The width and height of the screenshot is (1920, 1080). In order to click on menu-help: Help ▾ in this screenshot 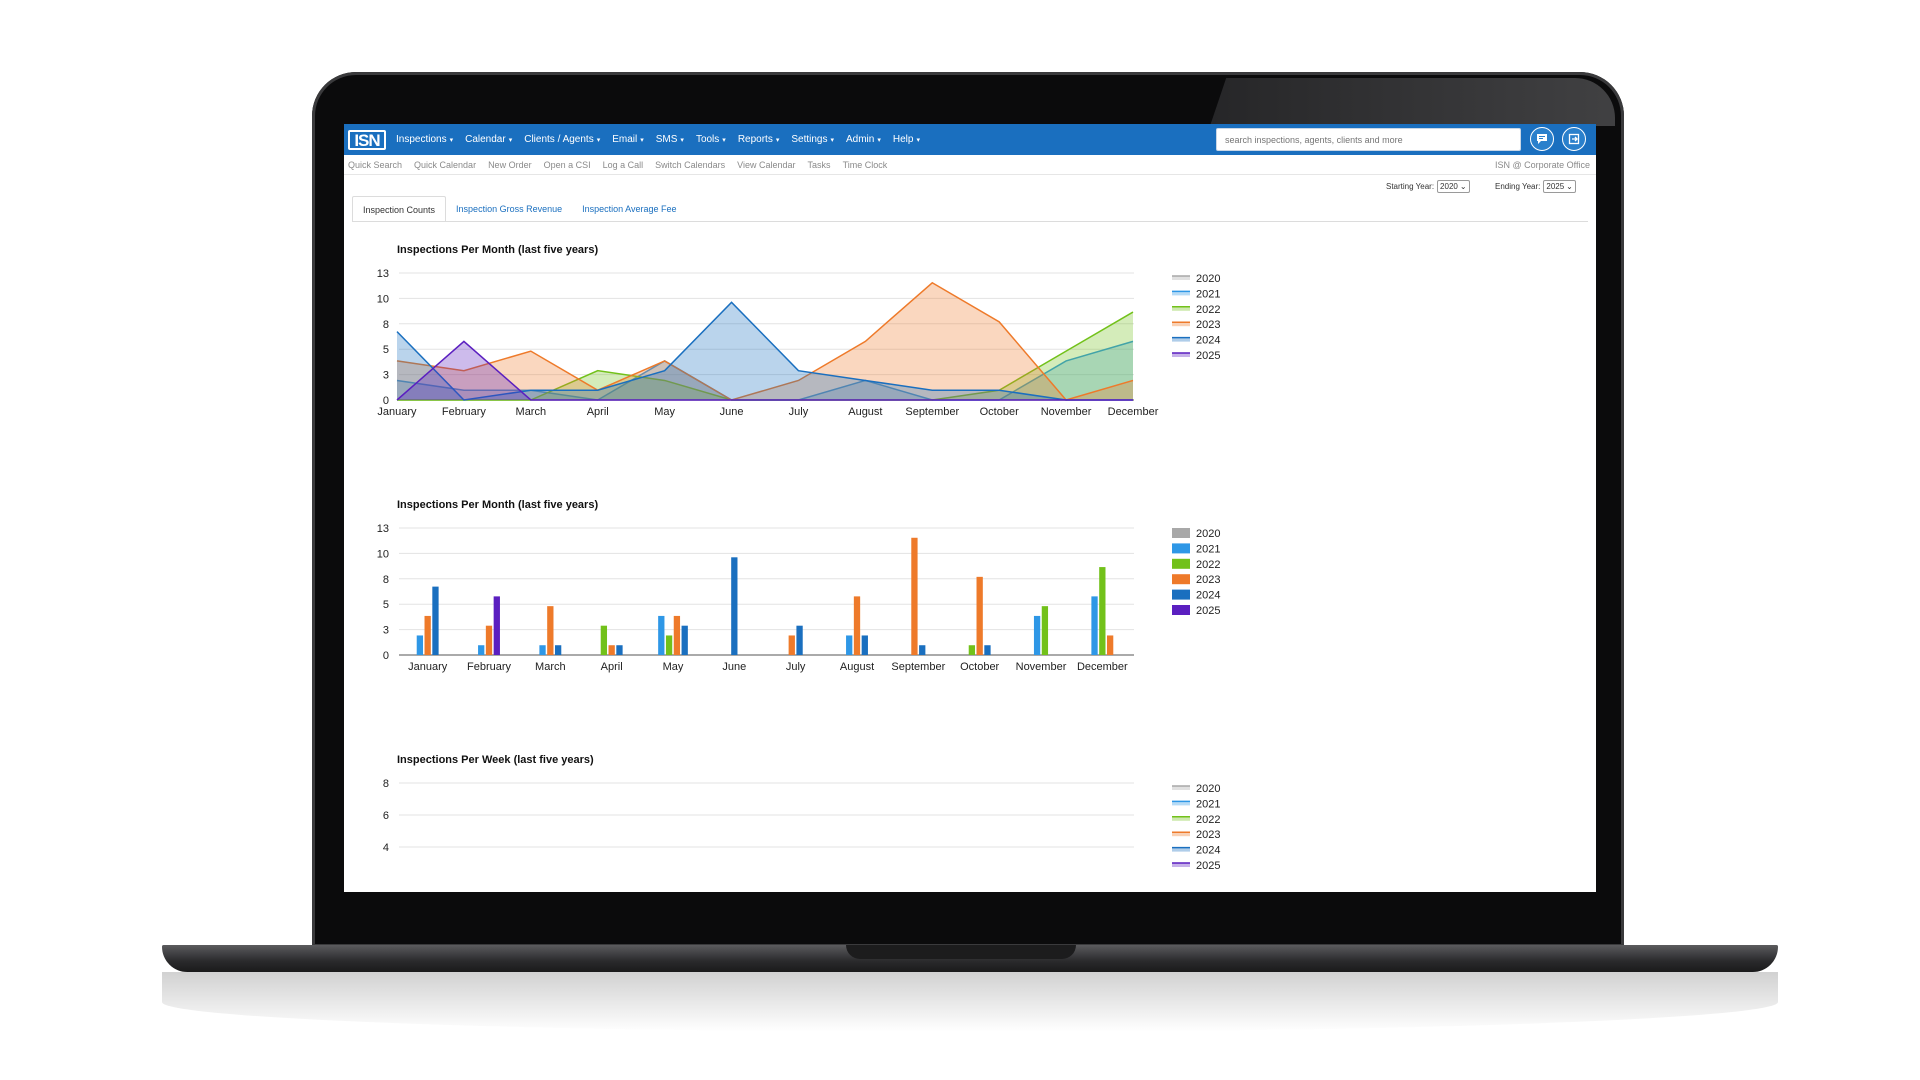, I will do `click(906, 139)`.